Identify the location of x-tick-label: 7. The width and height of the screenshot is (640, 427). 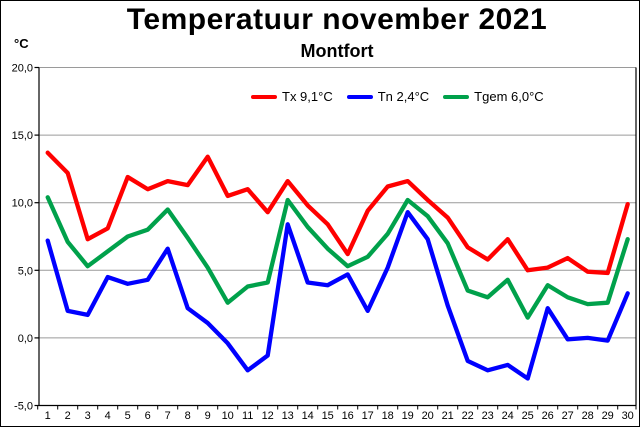
(168, 416).